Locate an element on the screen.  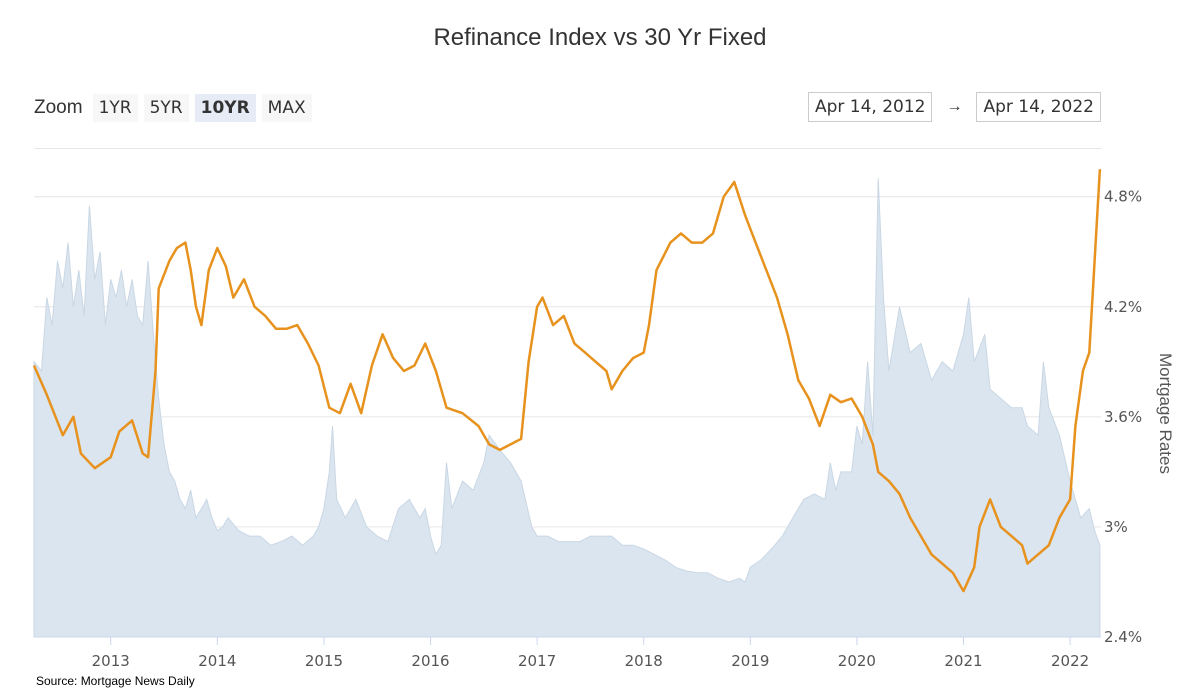
y-tick-label: 3.6% is located at coordinates (1123, 417).